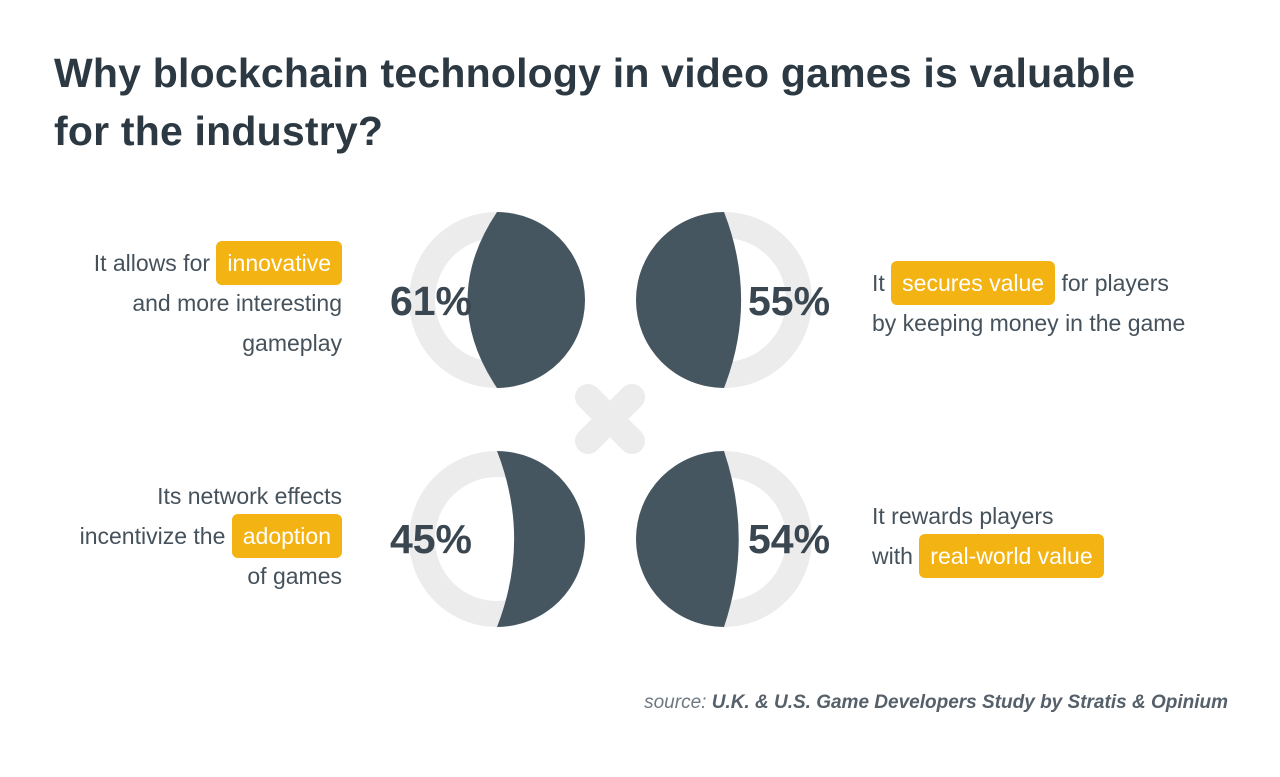  What do you see at coordinates (973, 283) in the screenshot?
I see `highlight-badge: secures value` at bounding box center [973, 283].